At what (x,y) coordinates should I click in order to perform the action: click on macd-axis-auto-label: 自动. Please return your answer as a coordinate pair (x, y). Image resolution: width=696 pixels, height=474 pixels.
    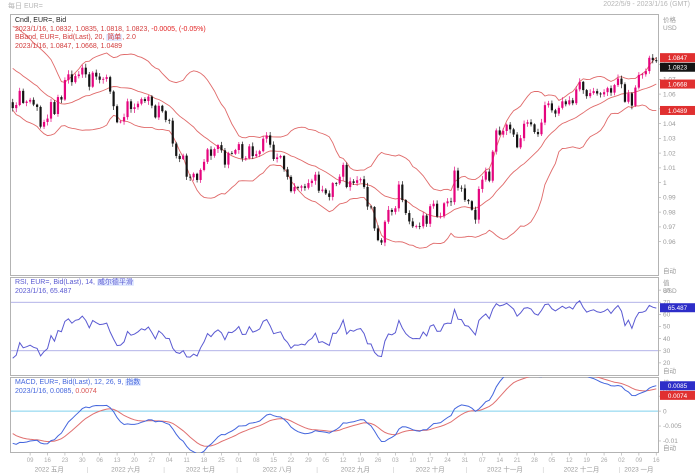
    Looking at the image, I should click on (670, 447).